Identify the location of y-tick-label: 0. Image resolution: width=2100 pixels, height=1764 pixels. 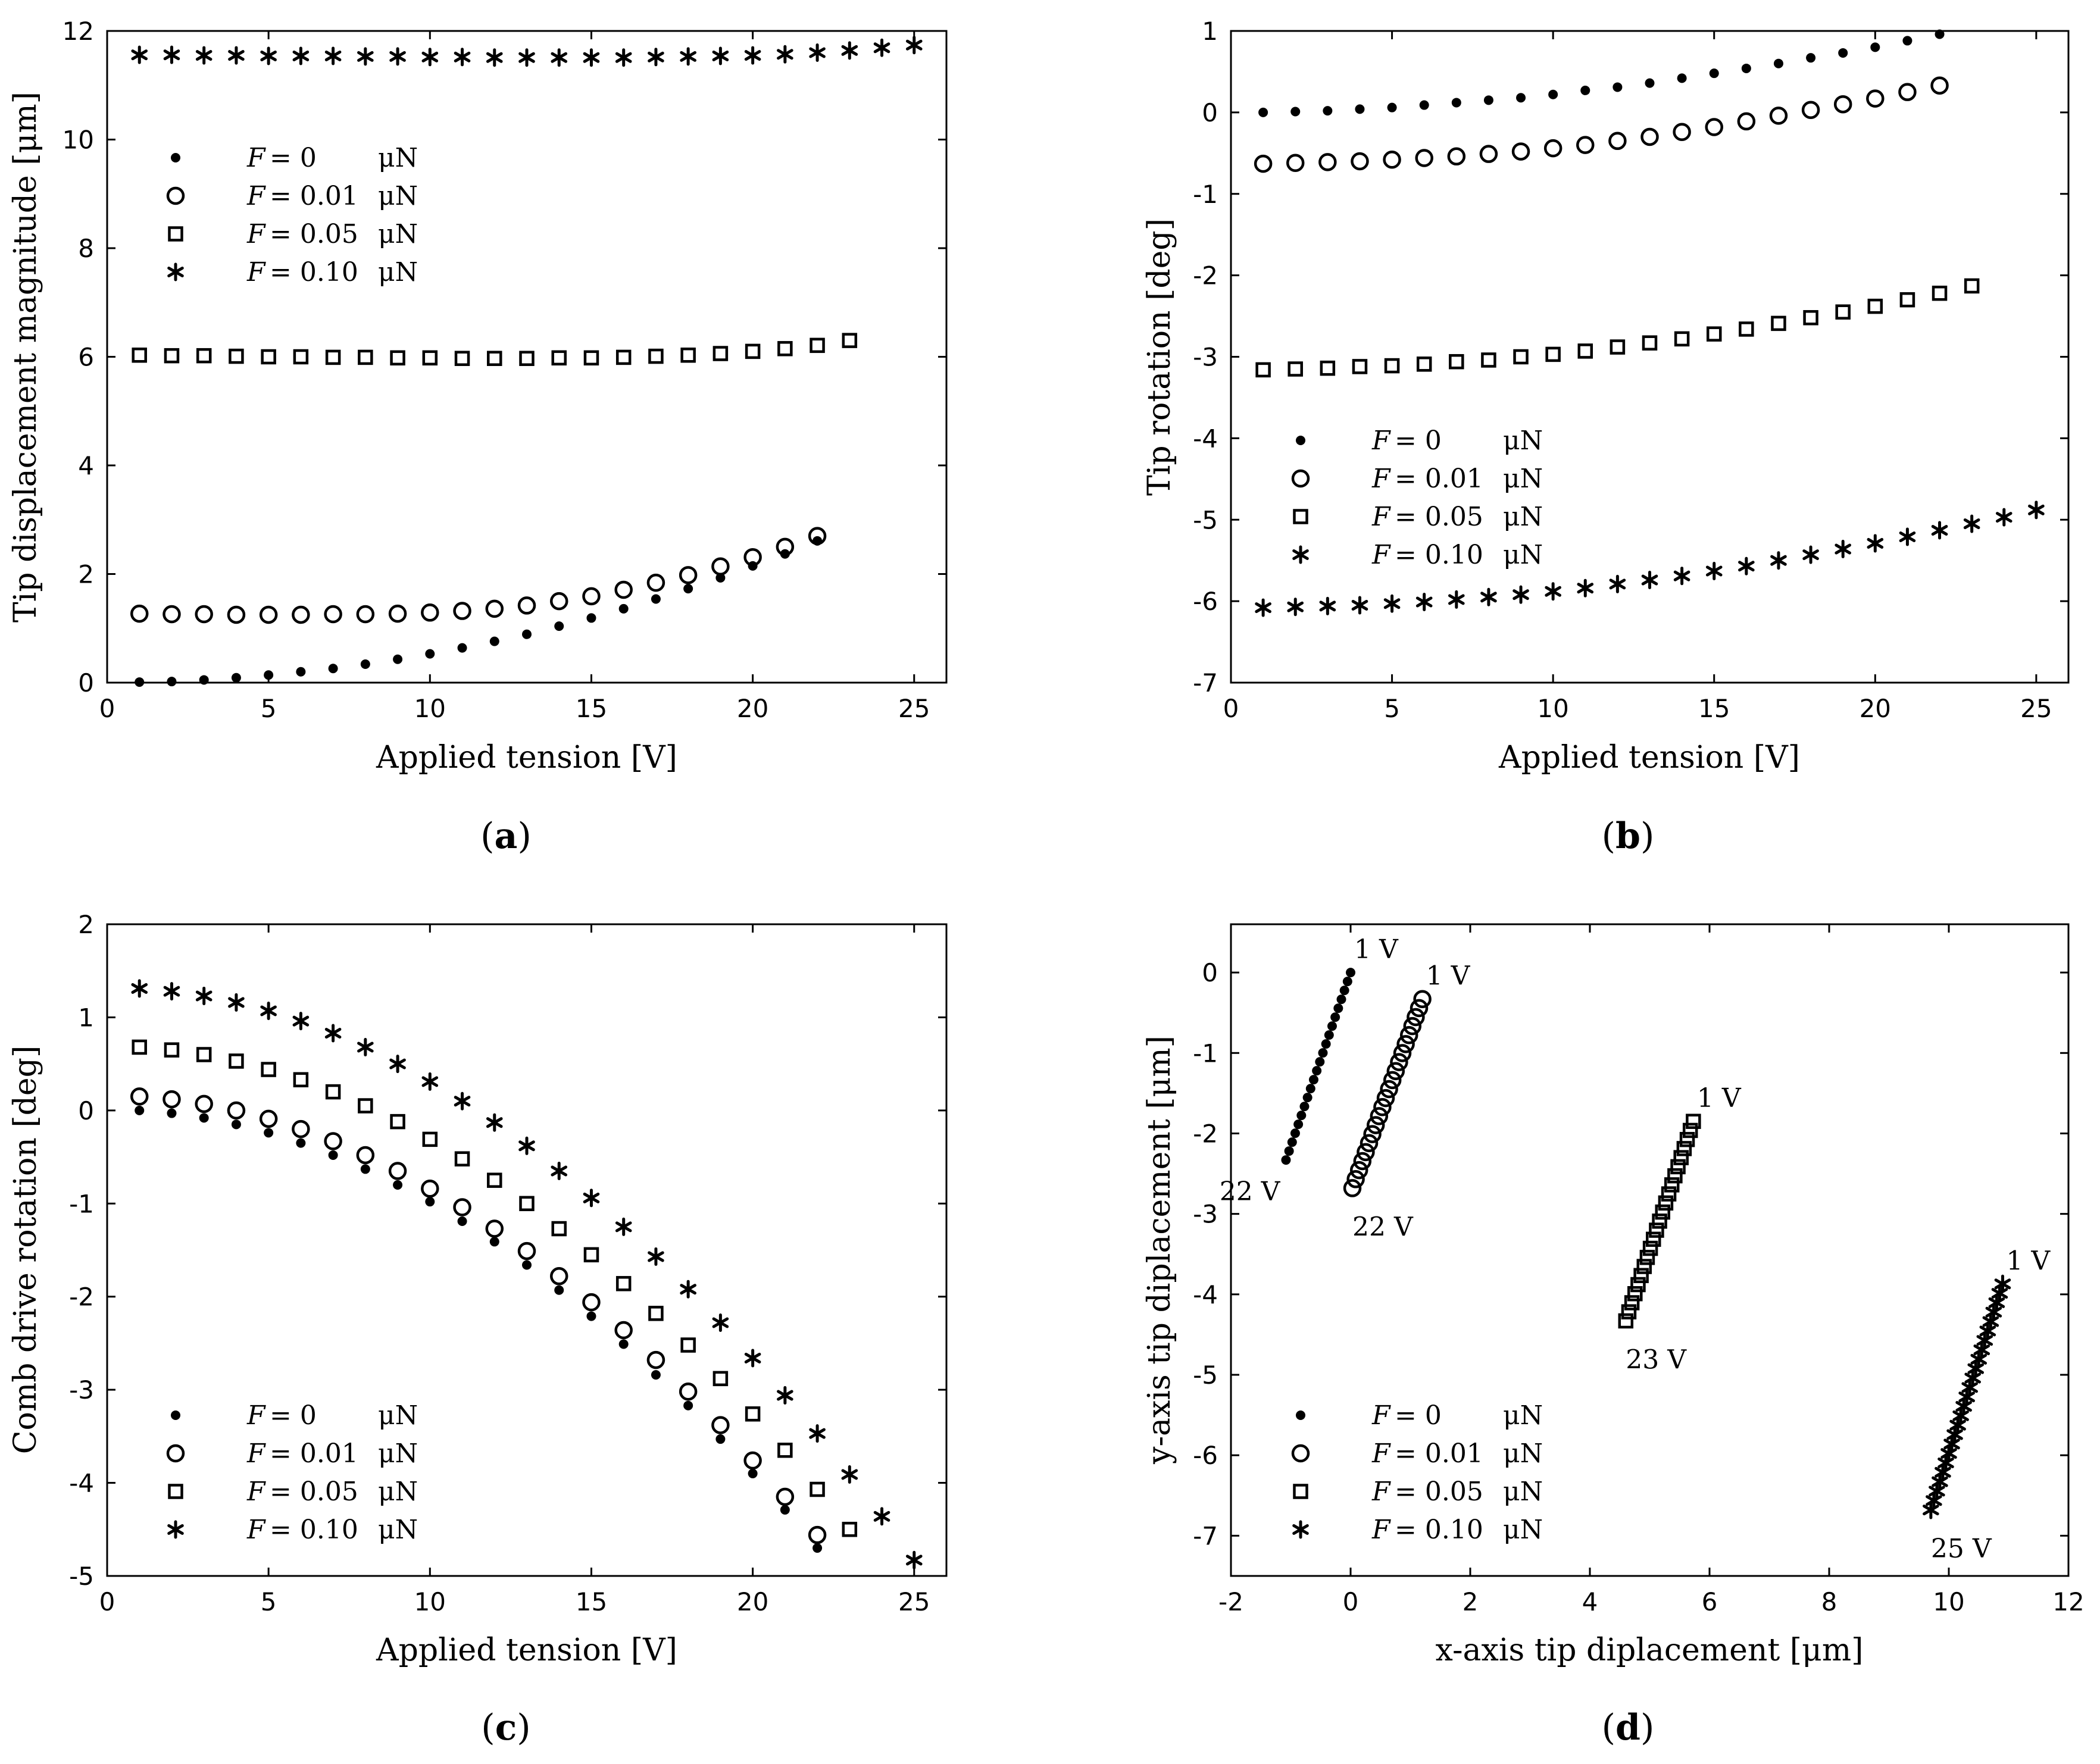
(86, 1110).